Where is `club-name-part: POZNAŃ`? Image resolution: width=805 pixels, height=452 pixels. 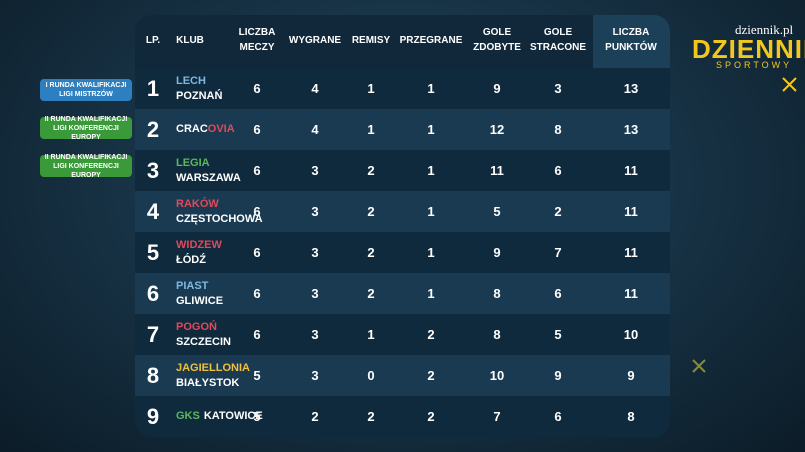
club-name-part: POZNAŃ is located at coordinates (199, 95).